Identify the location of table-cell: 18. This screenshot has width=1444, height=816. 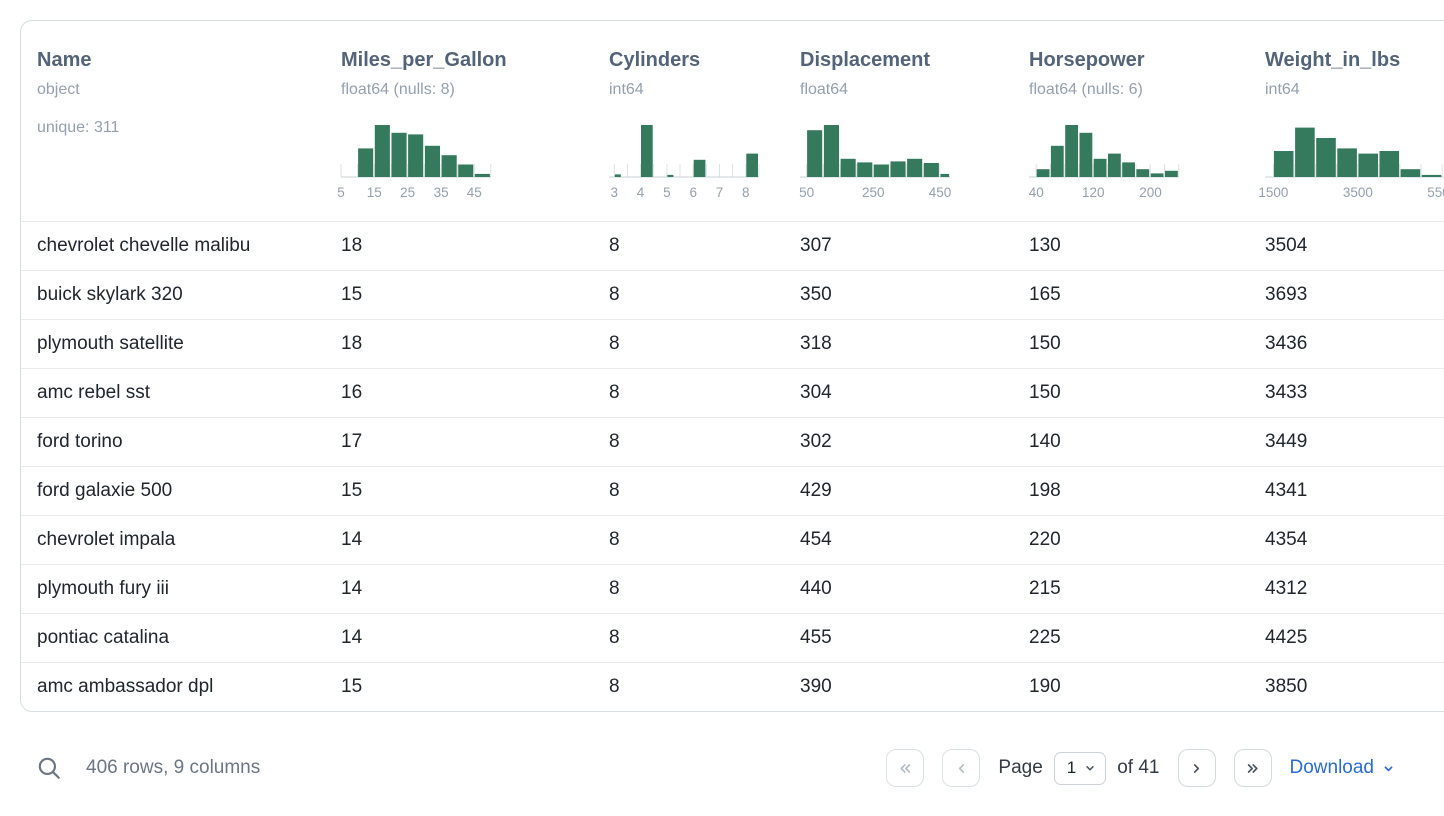
(352, 245).